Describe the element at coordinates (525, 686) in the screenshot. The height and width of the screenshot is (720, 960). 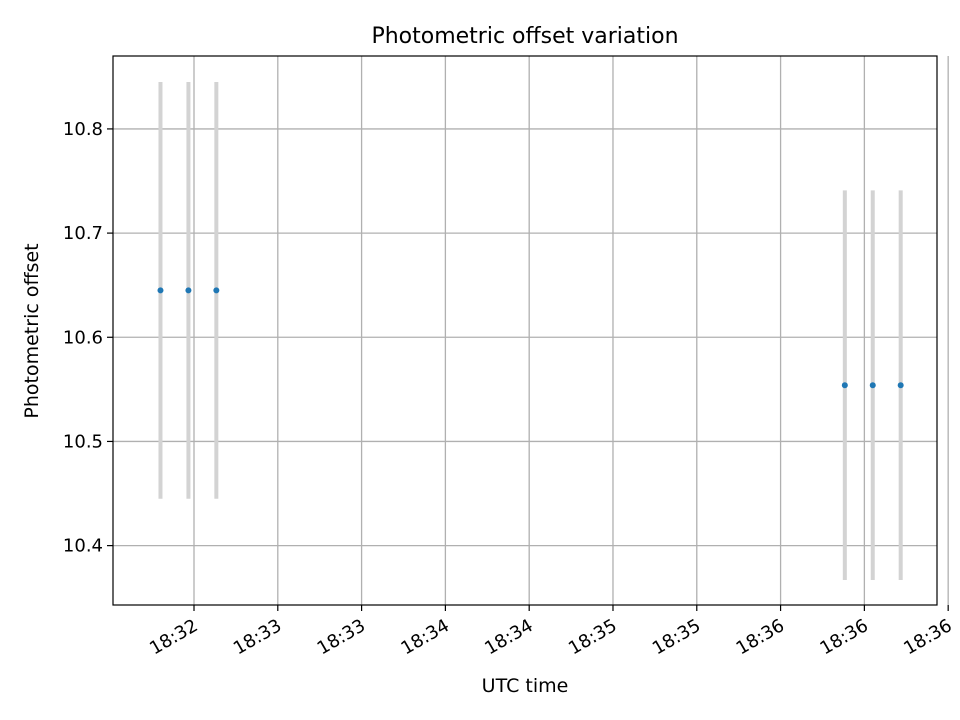
I see `x-axis-label: UTC time` at that location.